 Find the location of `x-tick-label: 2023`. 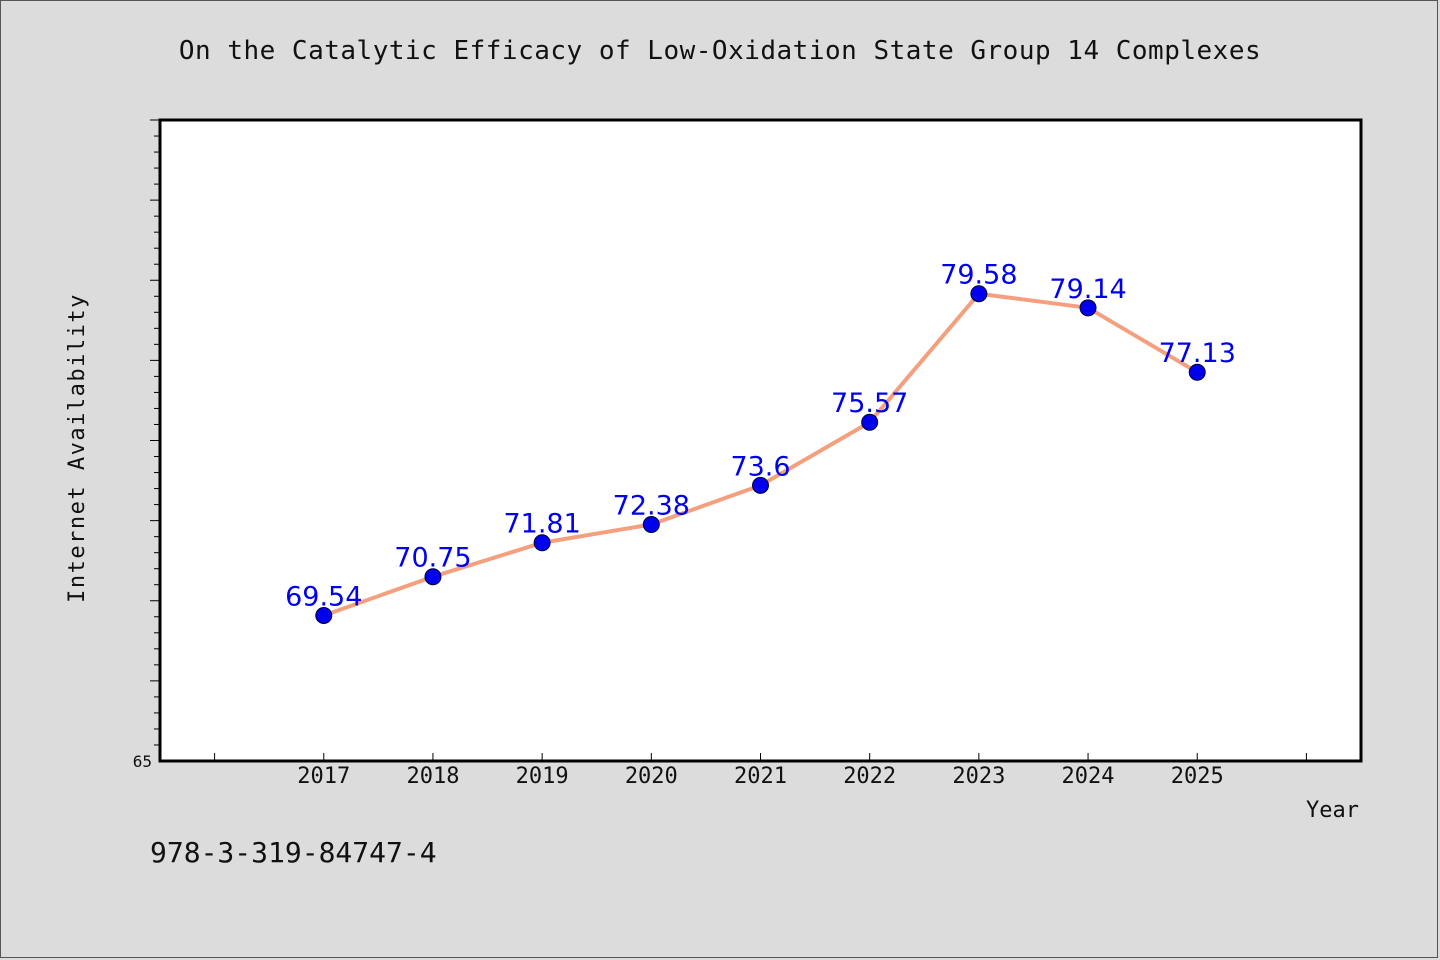

x-tick-label: 2023 is located at coordinates (978, 776).